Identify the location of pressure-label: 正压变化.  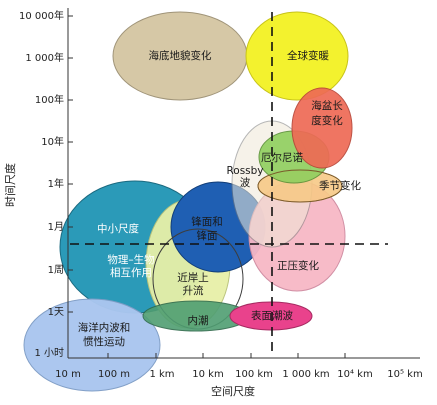
(298, 265).